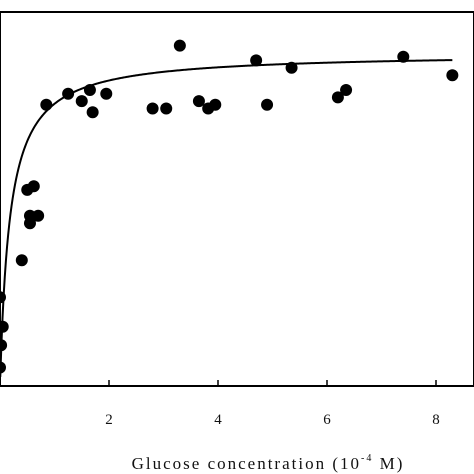 The height and width of the screenshot is (474, 474). Describe the element at coordinates (218, 420) in the screenshot. I see `x-tick-label: 4` at that location.